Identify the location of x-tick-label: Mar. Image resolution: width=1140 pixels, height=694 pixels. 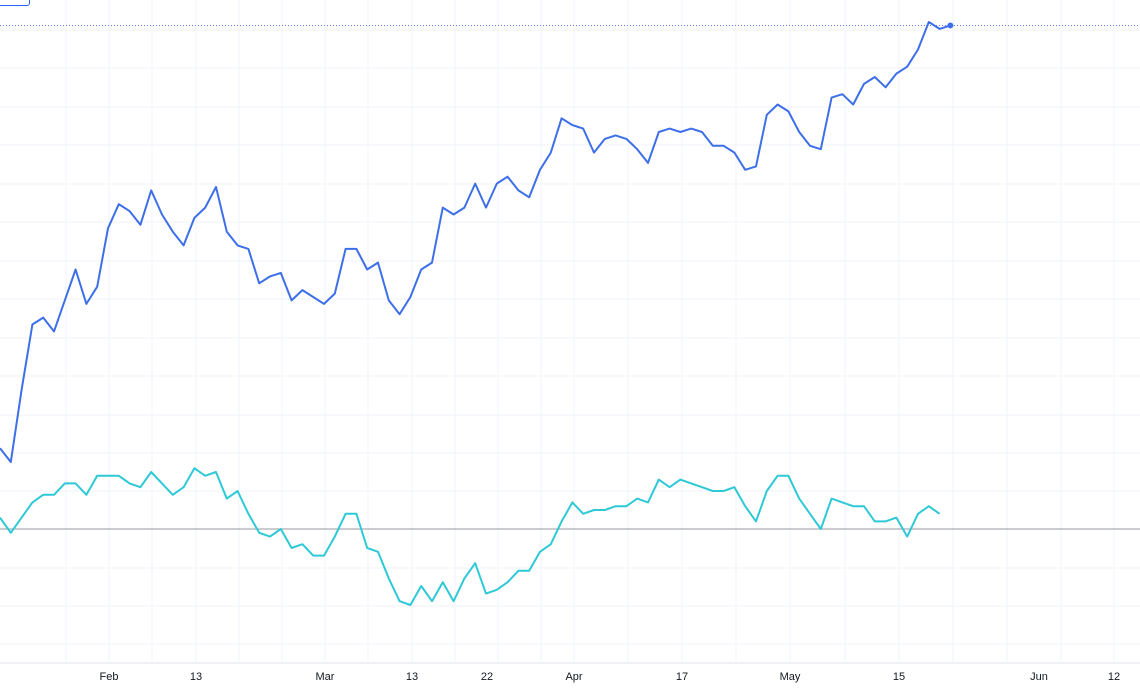
(325, 677).